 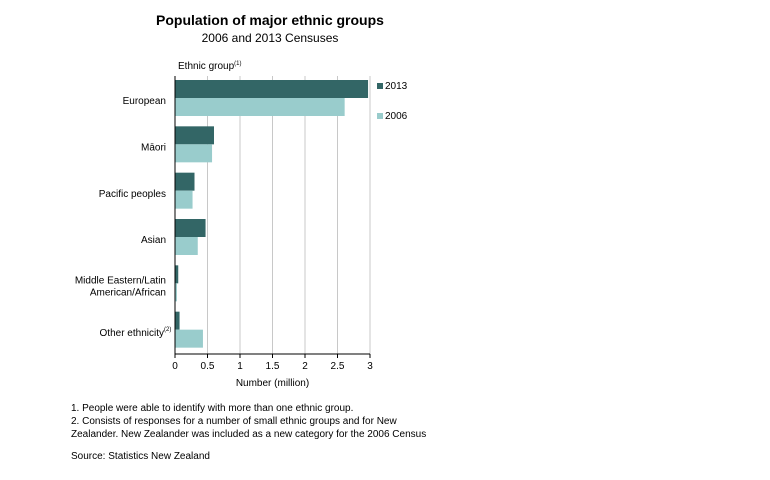 I want to click on x-tick-label: 1, so click(x=240, y=366).